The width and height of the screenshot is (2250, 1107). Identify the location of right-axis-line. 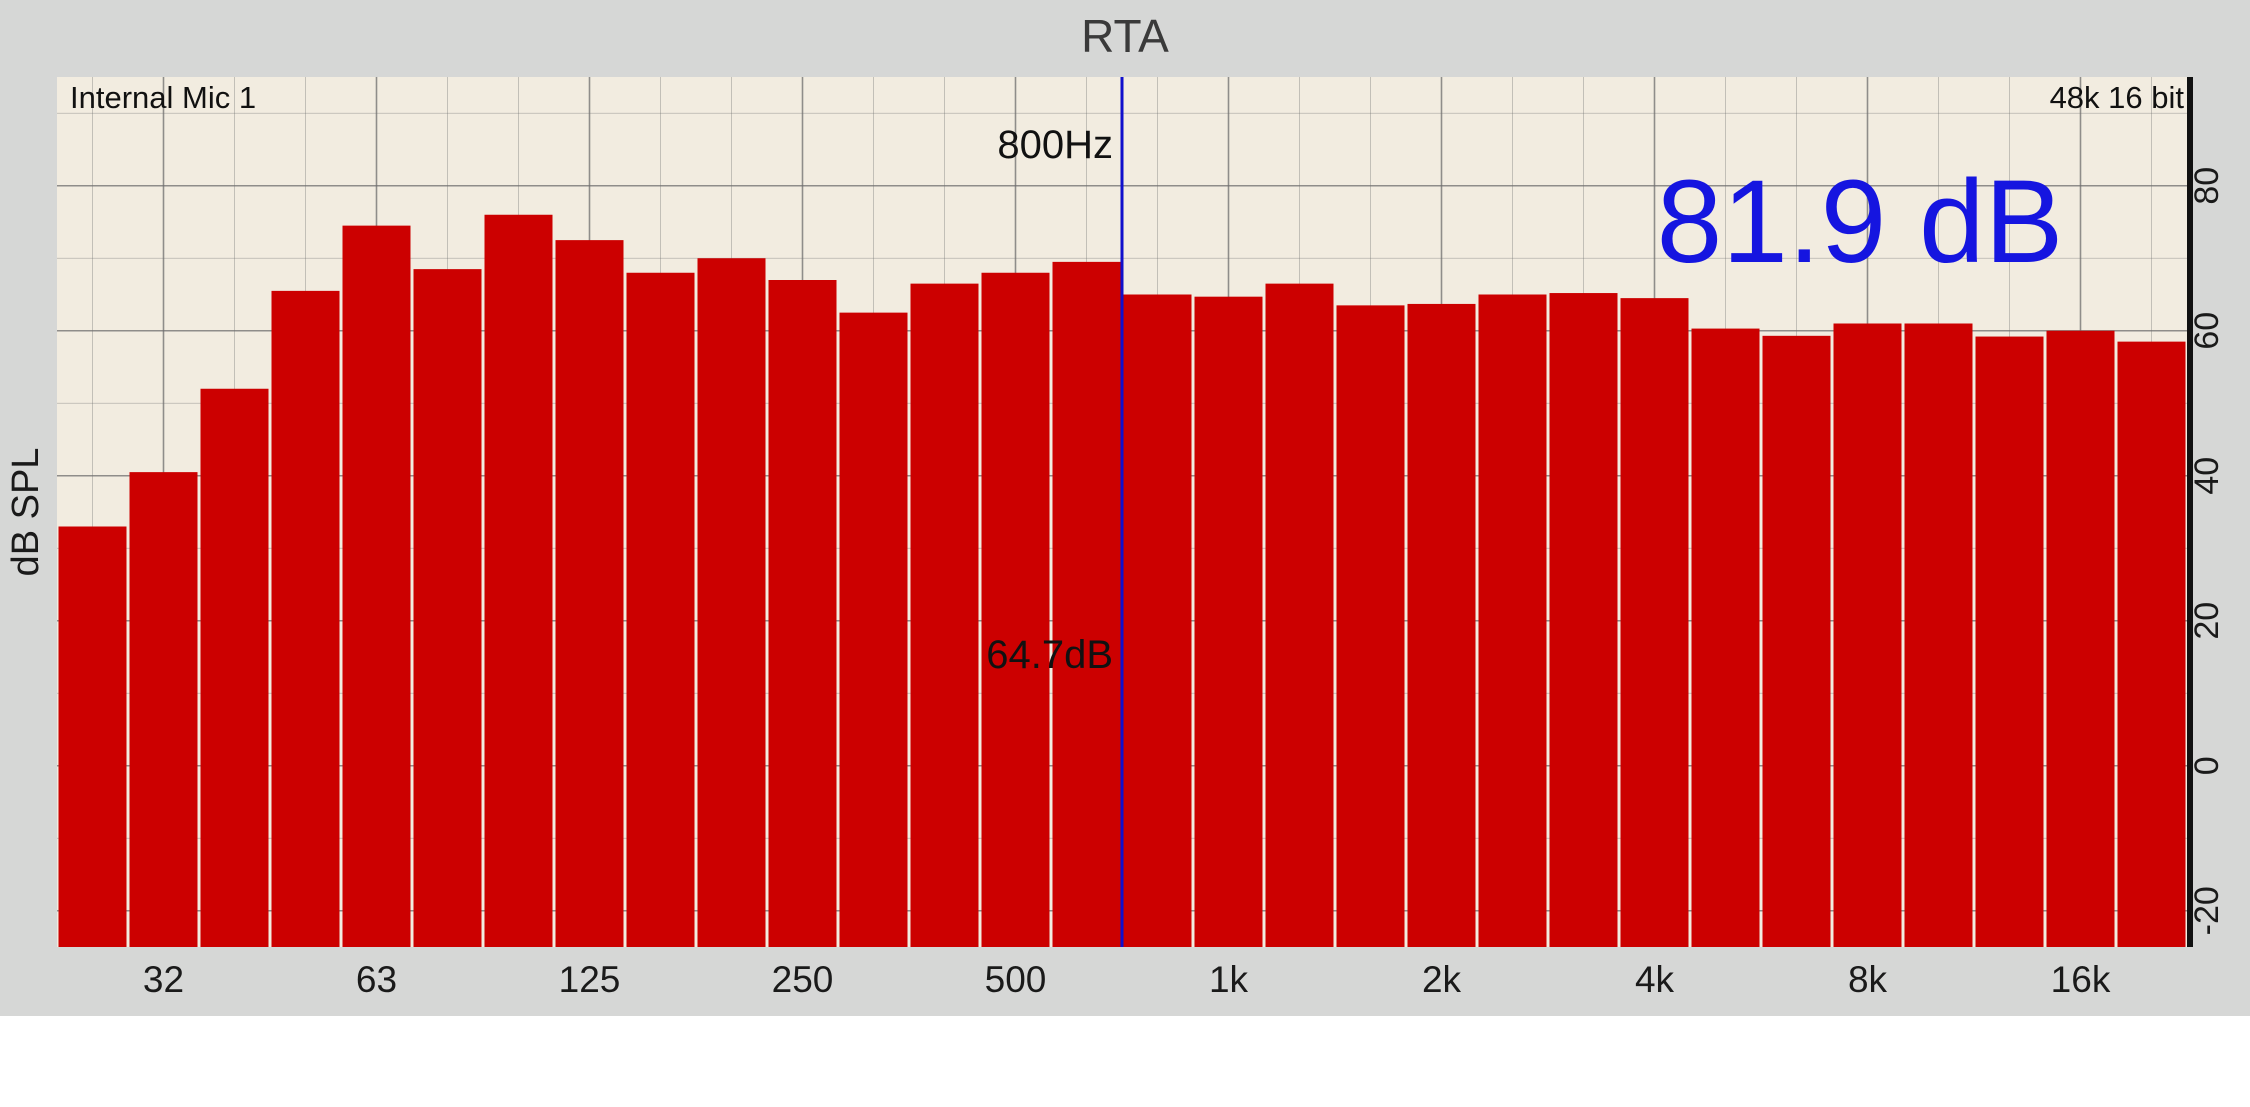
(2190, 512).